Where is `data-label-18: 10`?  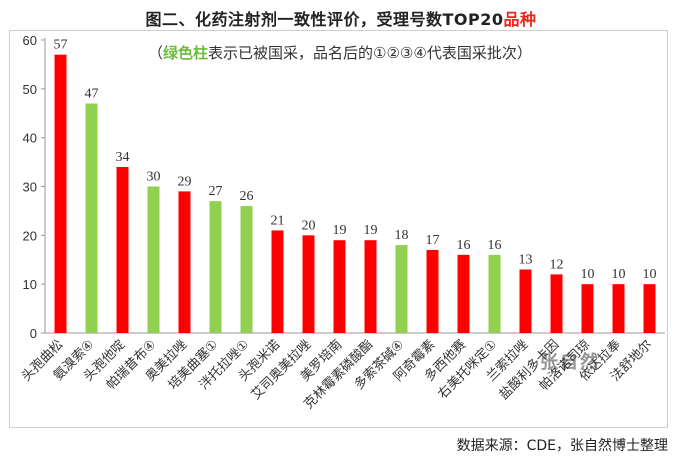 data-label-18: 10 is located at coordinates (588, 274).